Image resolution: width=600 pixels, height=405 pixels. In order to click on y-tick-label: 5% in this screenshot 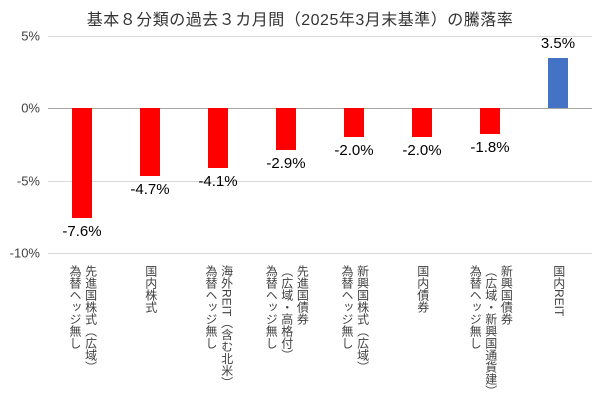, I will do `click(30, 36)`.